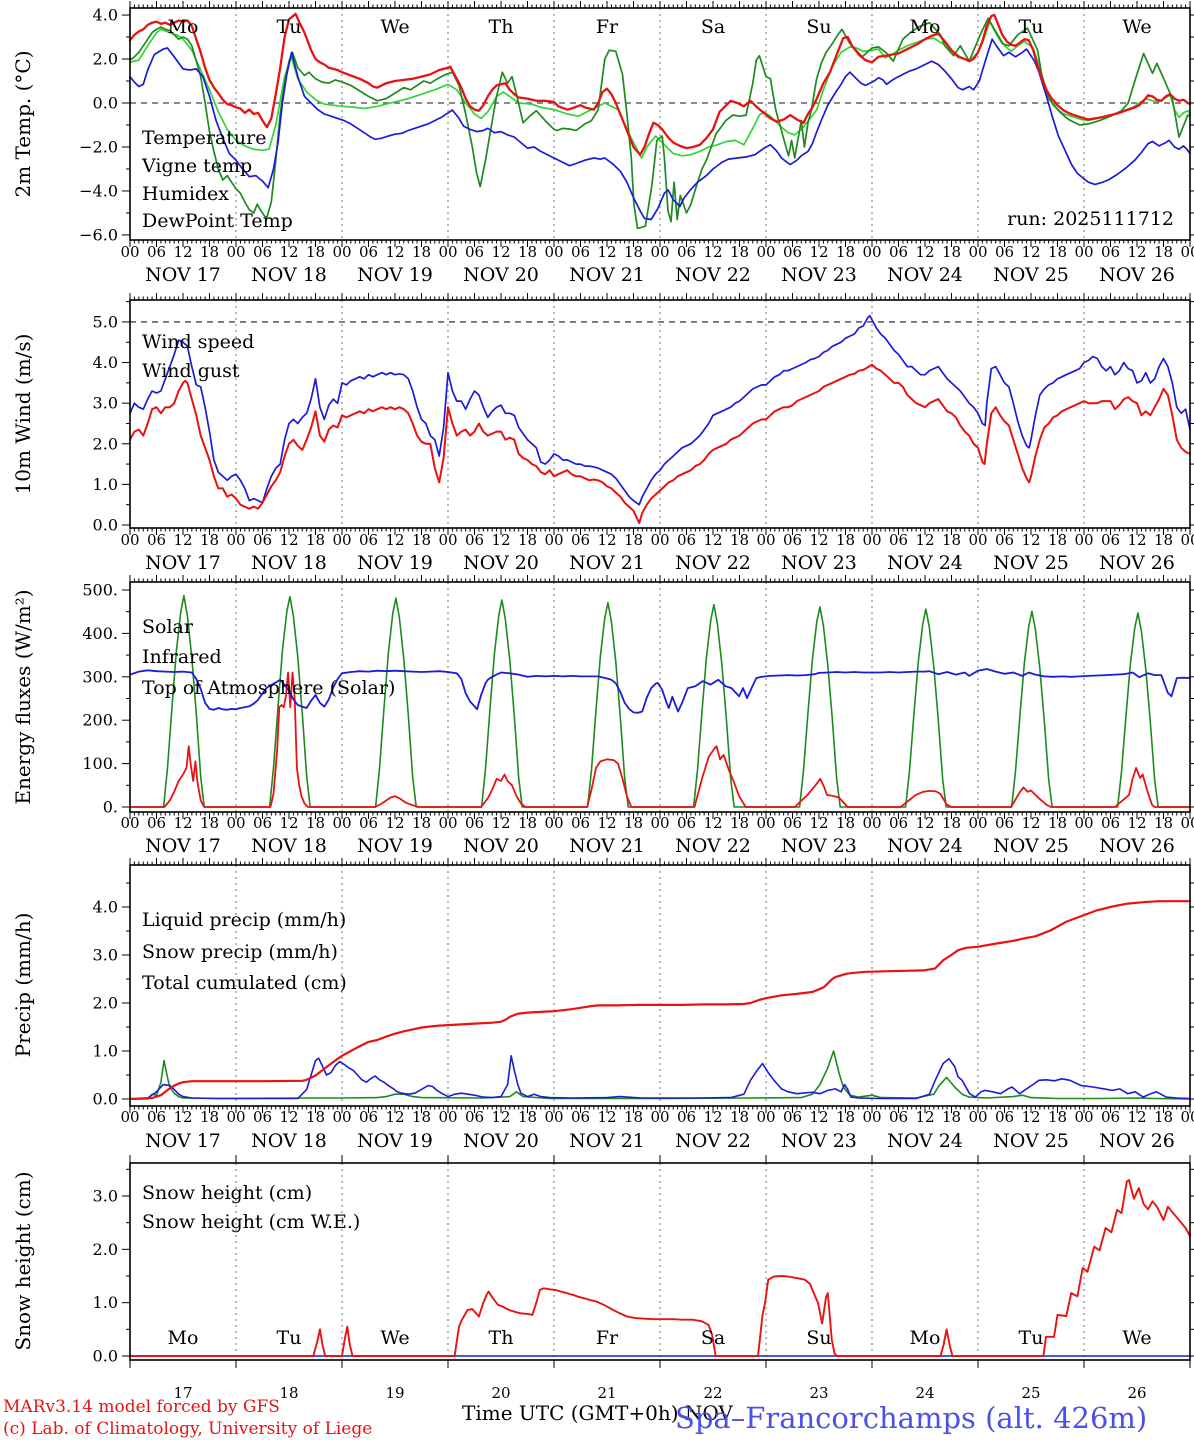 The width and height of the screenshot is (1194, 1440). I want to click on day-number-label: 20, so click(500, 1393).